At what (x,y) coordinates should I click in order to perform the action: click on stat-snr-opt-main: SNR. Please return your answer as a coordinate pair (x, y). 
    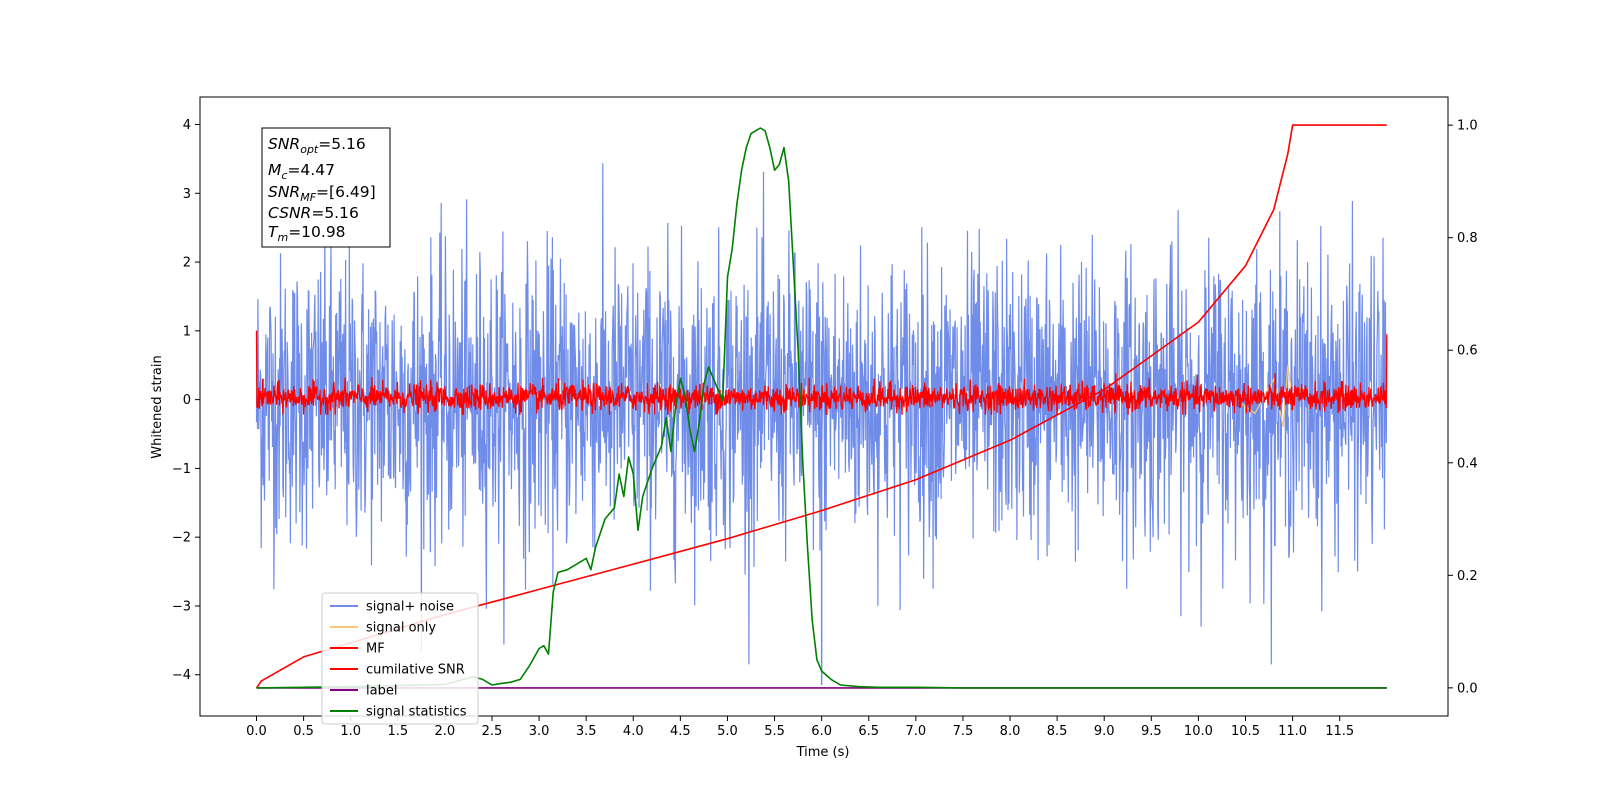
    Looking at the image, I should click on (284, 144).